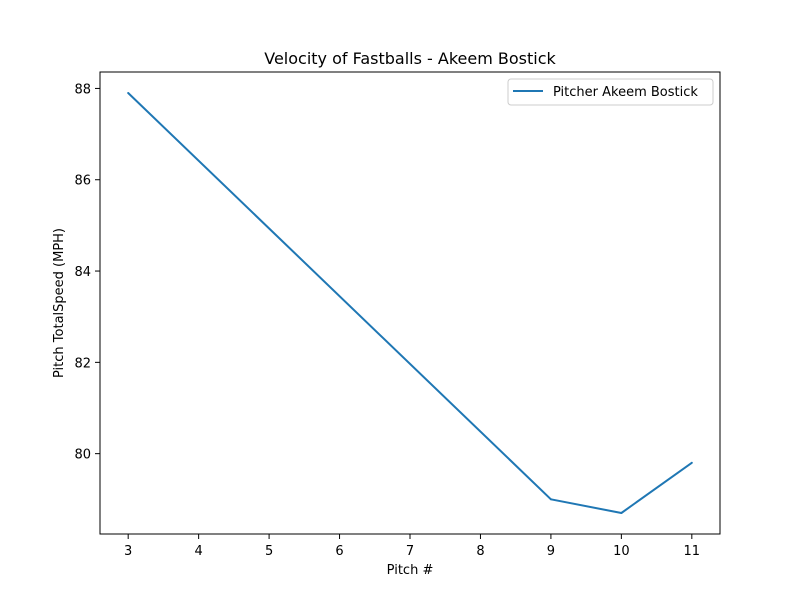  I want to click on legend-box, so click(610, 92).